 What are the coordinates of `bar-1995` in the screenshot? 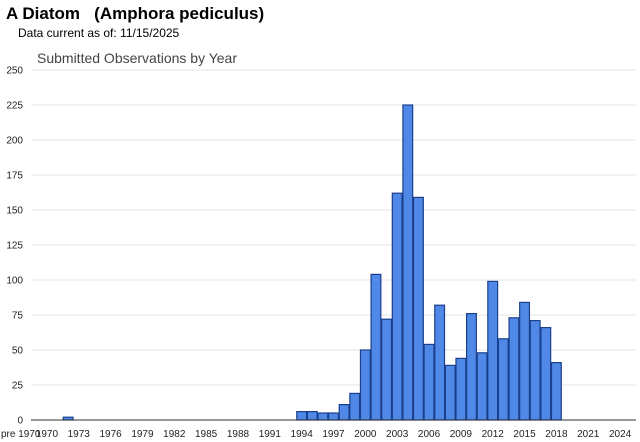 It's located at (312, 416).